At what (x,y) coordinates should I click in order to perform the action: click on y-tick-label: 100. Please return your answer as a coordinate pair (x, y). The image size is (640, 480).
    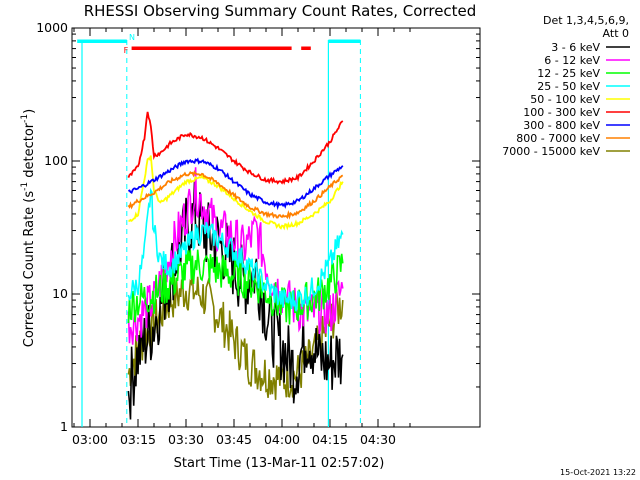
    Looking at the image, I should click on (56, 160).